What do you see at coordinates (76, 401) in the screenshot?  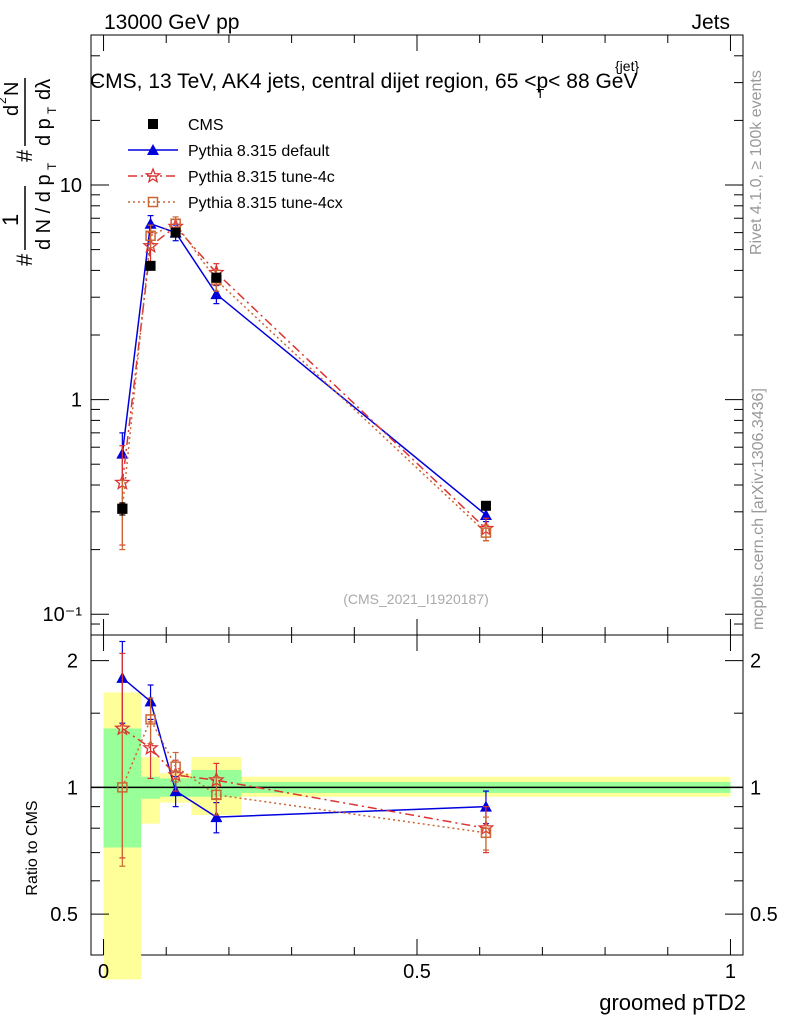 I see `y-tick-label-main: 1` at bounding box center [76, 401].